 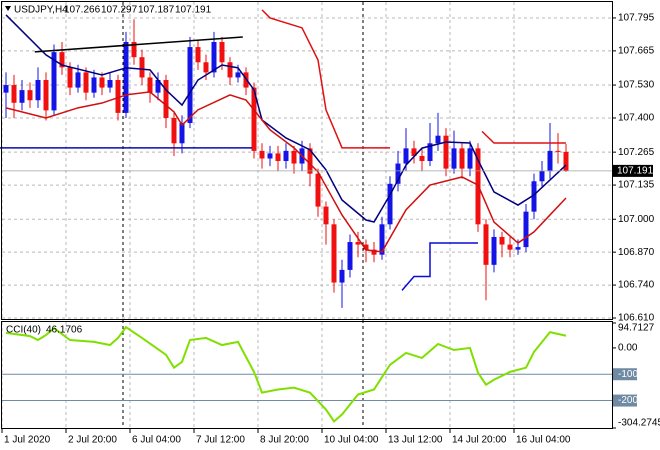 What do you see at coordinates (636, 118) in the screenshot?
I see `y-tick-label: 107.400` at bounding box center [636, 118].